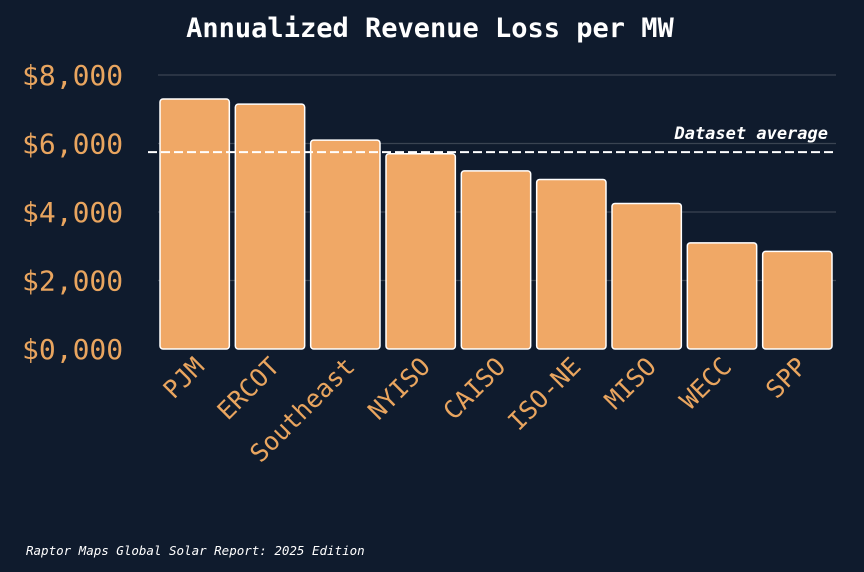  What do you see at coordinates (72, 144) in the screenshot?
I see `y-tick-label: $6,000` at bounding box center [72, 144].